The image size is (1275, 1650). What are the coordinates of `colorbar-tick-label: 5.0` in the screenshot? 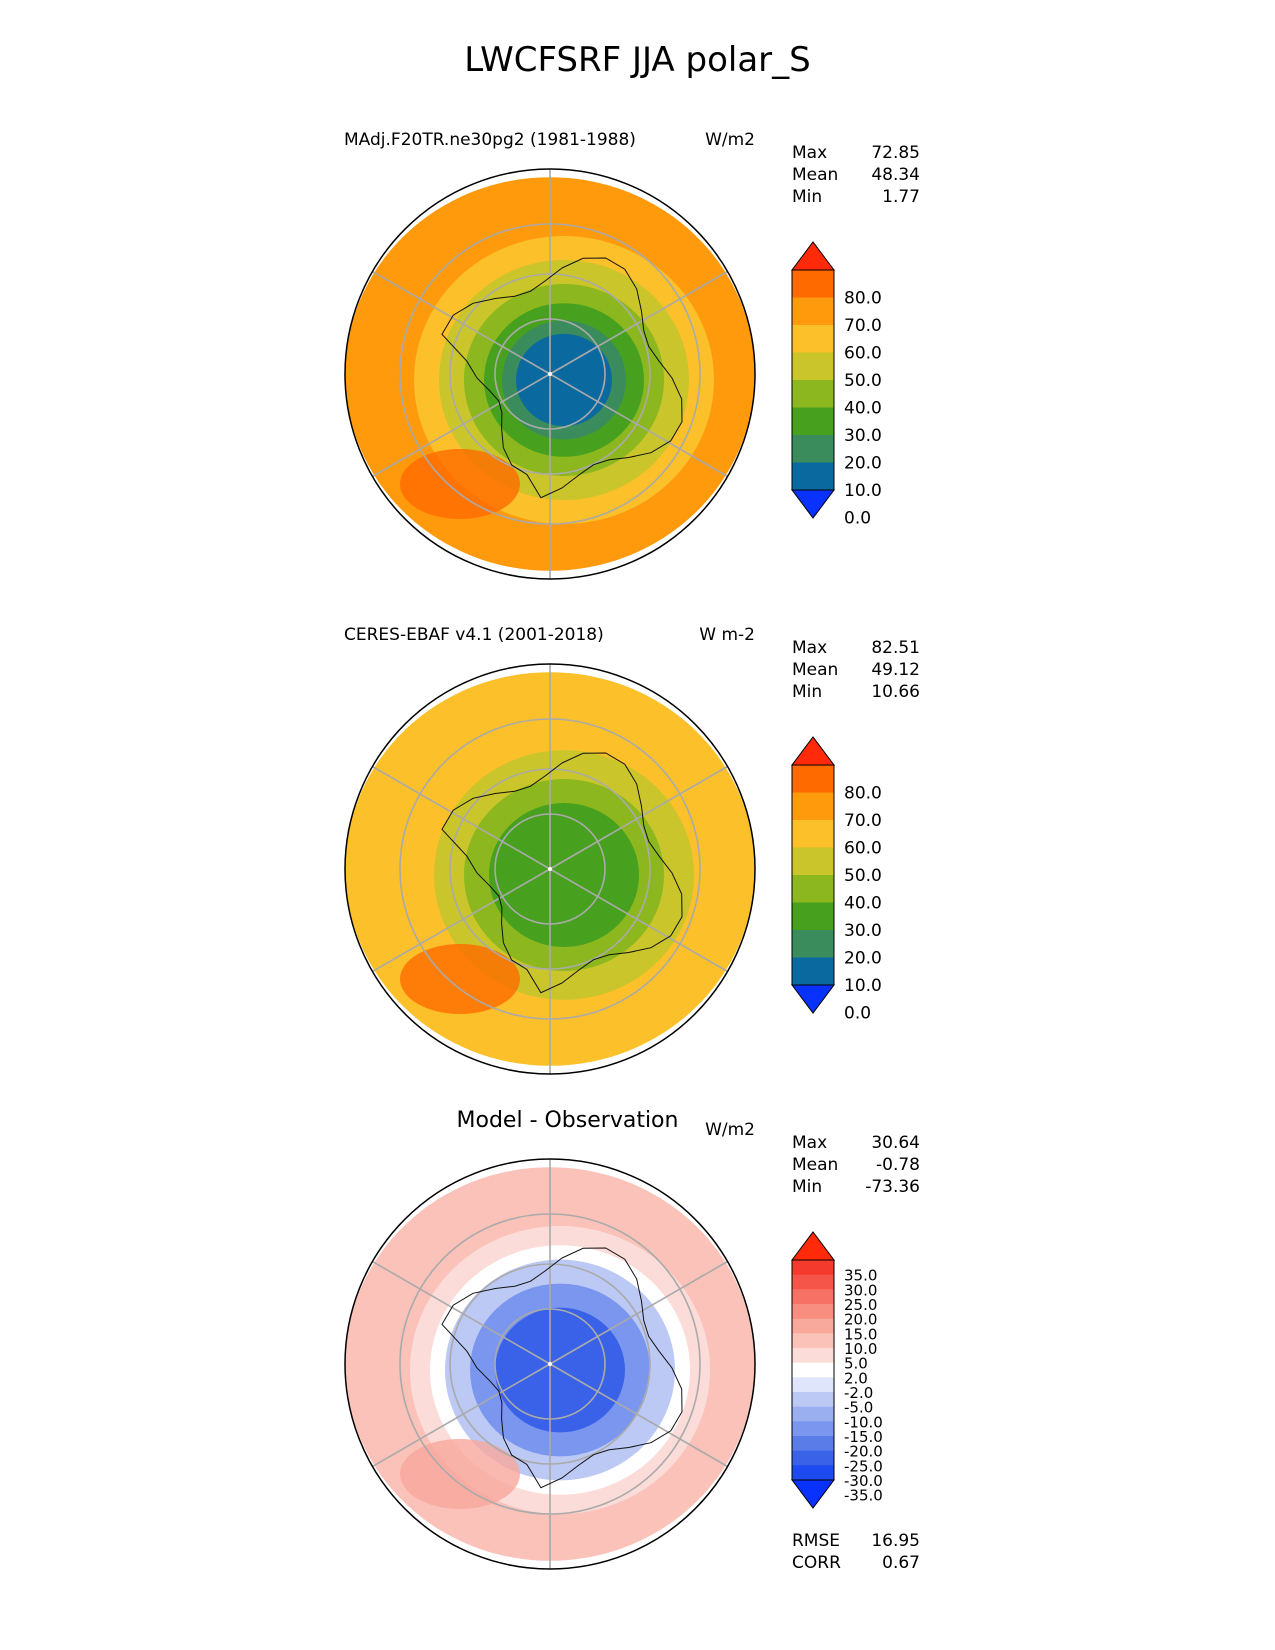 It's located at (856, 1364).